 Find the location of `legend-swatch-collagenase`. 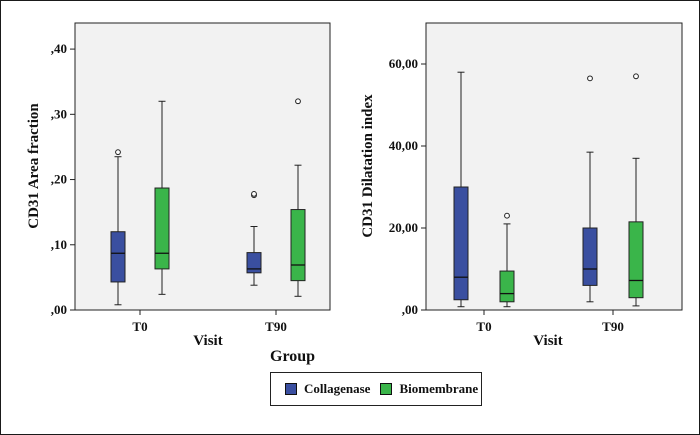

legend-swatch-collagenase is located at coordinates (291, 389).